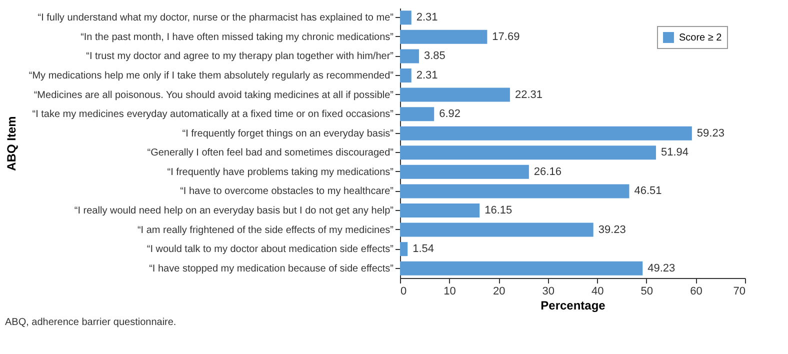 The image size is (788, 354). I want to click on x-axis-title: Percentage, so click(573, 305).